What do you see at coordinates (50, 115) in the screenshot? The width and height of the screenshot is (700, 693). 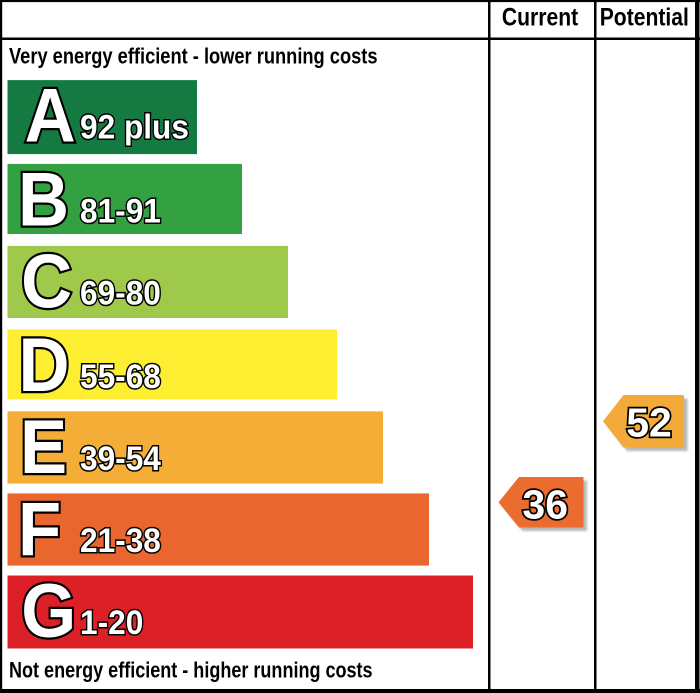 I see `svg-text: A` at bounding box center [50, 115].